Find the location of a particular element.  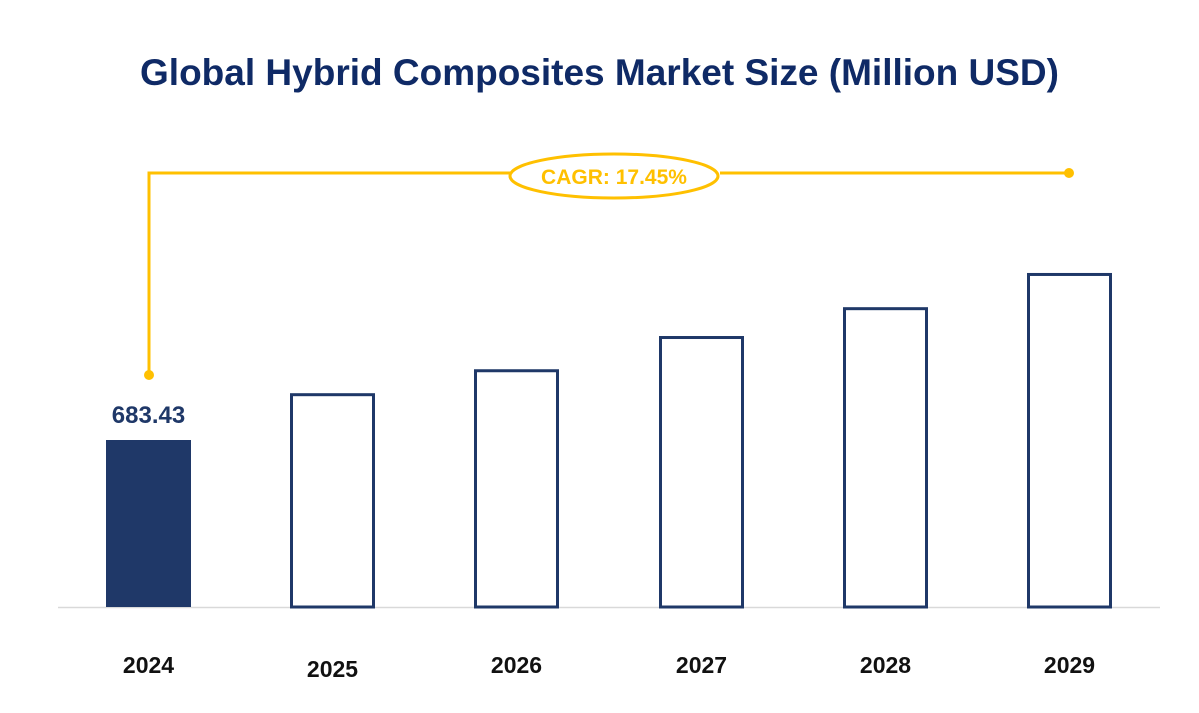

cagr-label: CAGR: 17.45% is located at coordinates (614, 177).